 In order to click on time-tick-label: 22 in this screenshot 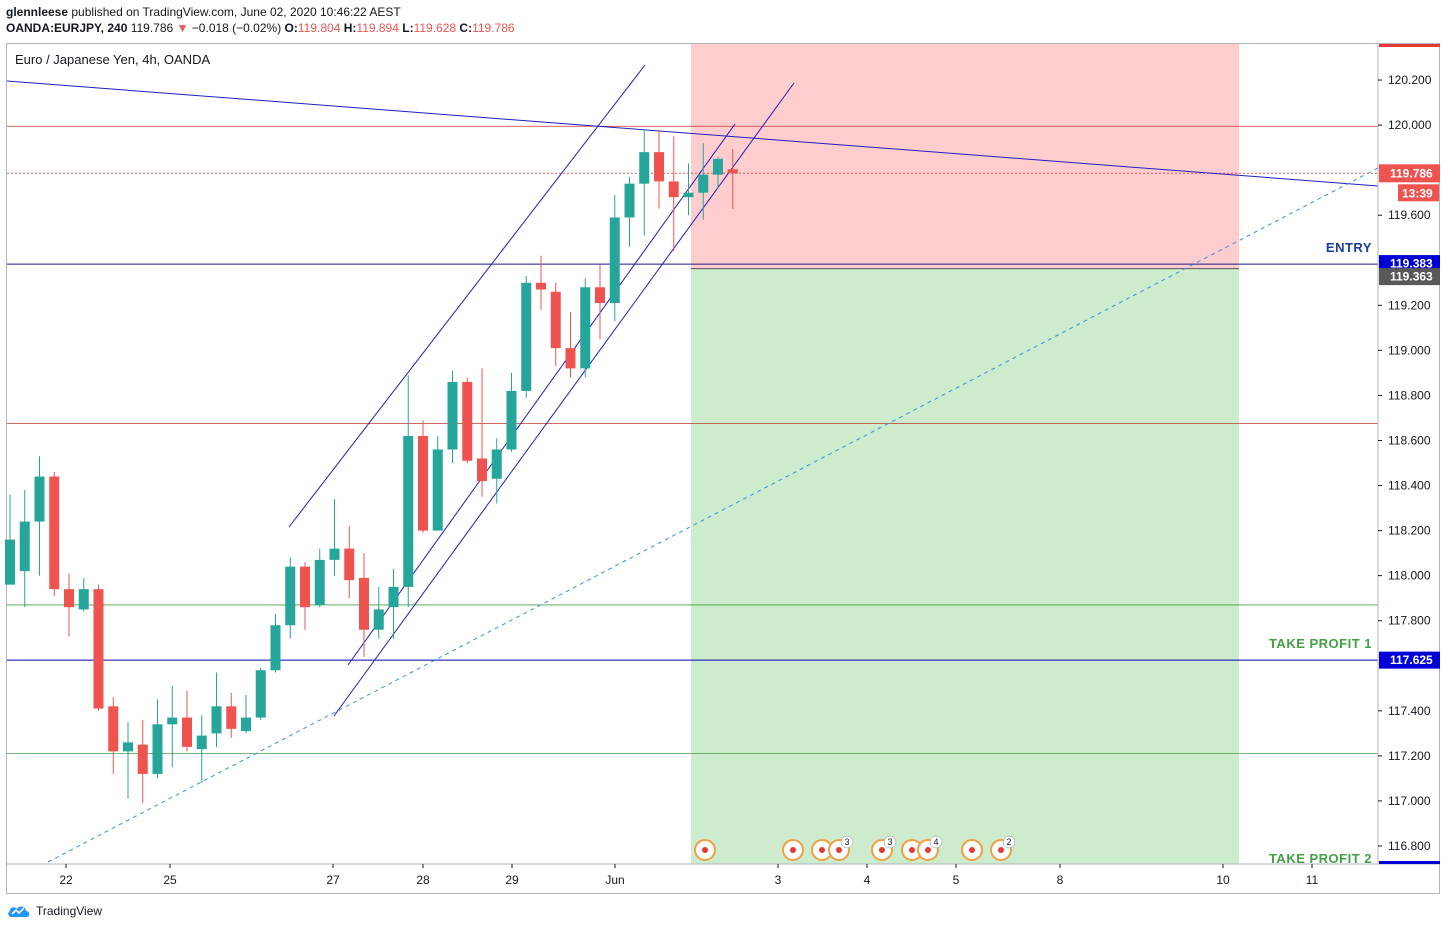, I will do `click(66, 880)`.